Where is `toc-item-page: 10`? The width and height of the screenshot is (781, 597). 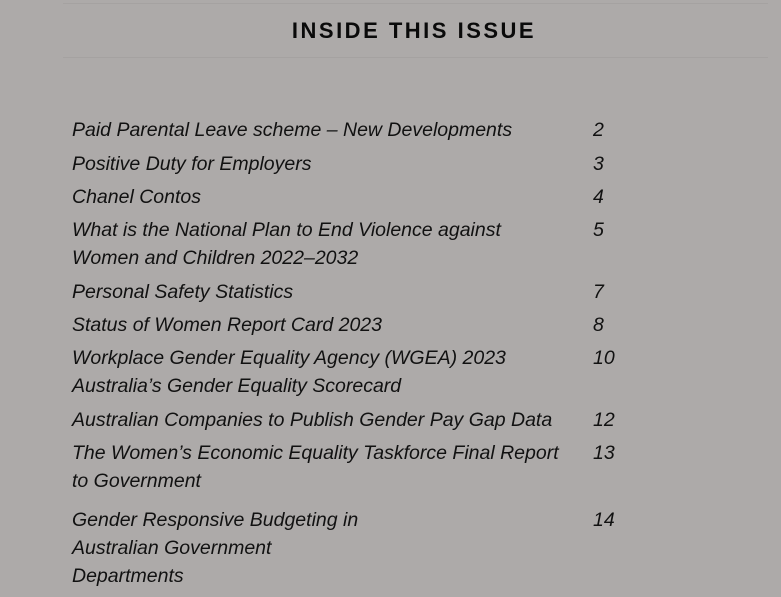
toc-item-page: 10 is located at coordinates (604, 358).